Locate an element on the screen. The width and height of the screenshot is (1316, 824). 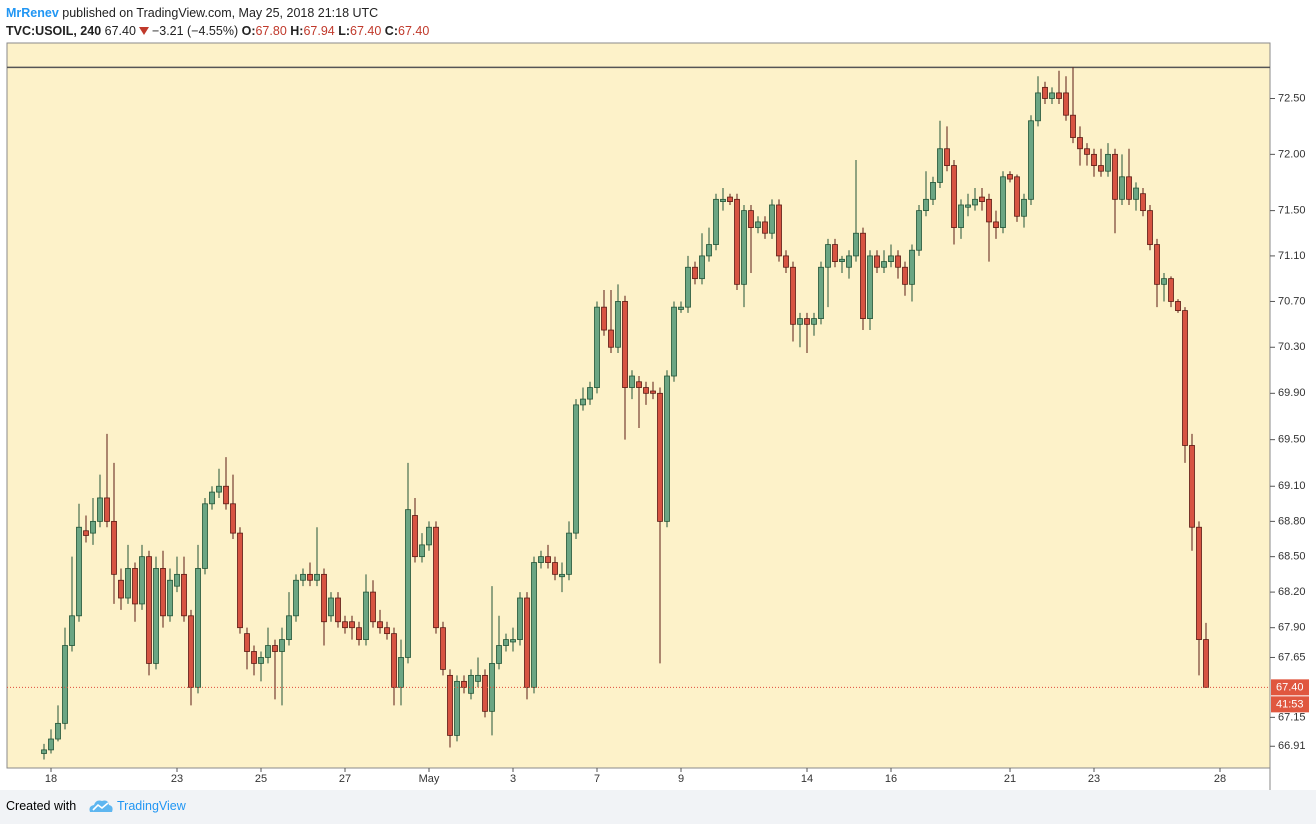
y-tick-label: 70.30 is located at coordinates (1292, 347).